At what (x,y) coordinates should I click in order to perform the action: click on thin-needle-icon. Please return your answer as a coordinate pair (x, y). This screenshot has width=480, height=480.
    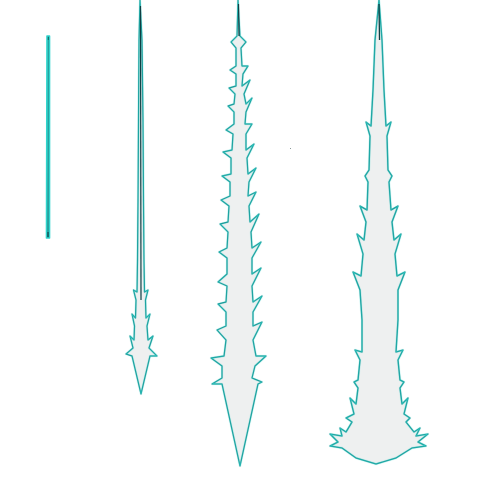
    Looking at the image, I should click on (48, 137).